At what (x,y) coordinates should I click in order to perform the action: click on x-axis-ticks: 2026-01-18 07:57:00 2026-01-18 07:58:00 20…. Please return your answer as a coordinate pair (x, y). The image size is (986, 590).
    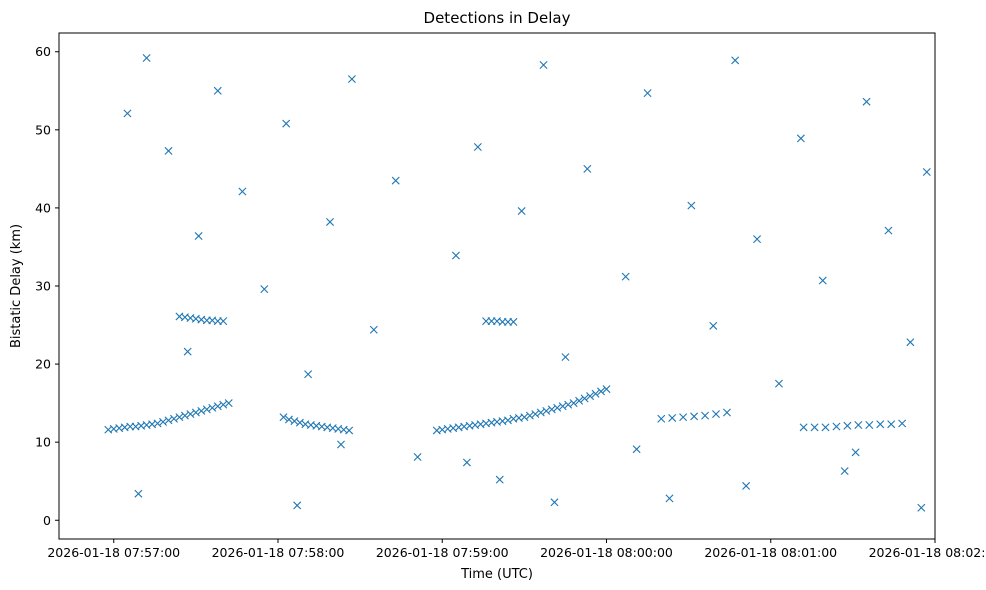
    Looking at the image, I should click on (516, 549).